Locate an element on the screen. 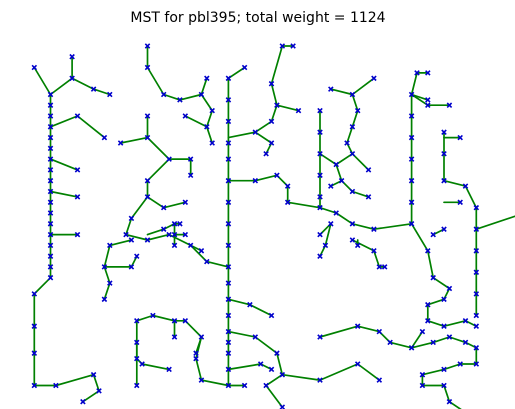  chart-title: MST for pbl395; total weight = 1124 is located at coordinates (257, 18).